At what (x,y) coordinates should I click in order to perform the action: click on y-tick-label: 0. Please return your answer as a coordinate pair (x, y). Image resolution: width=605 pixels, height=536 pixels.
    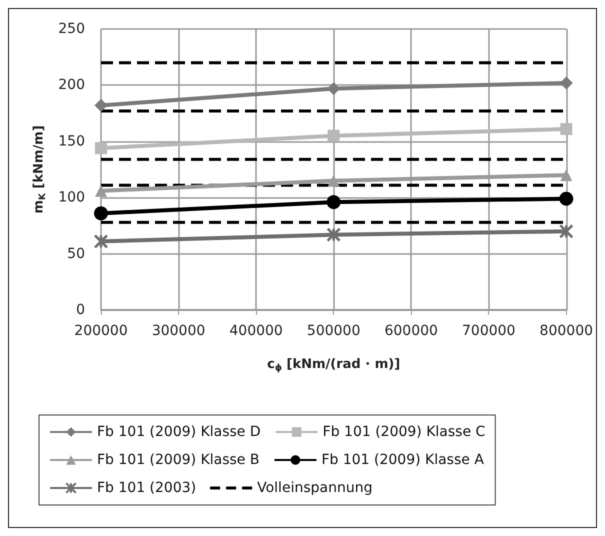
    Looking at the image, I should click on (80, 310).